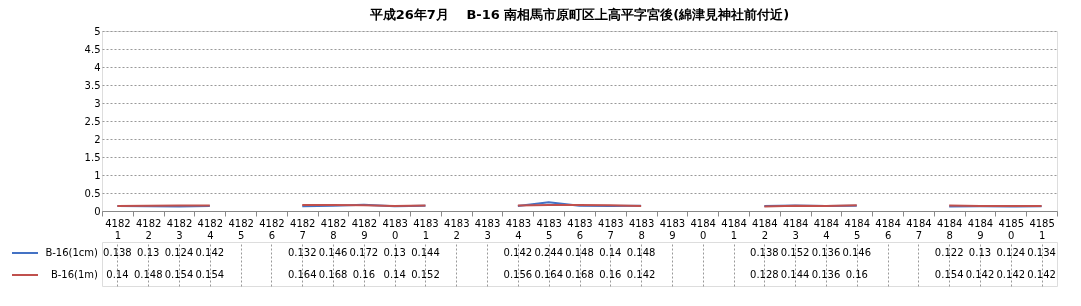  What do you see at coordinates (611, 229) in the screenshot?
I see `x-tick-label: 41837` at bounding box center [611, 229].